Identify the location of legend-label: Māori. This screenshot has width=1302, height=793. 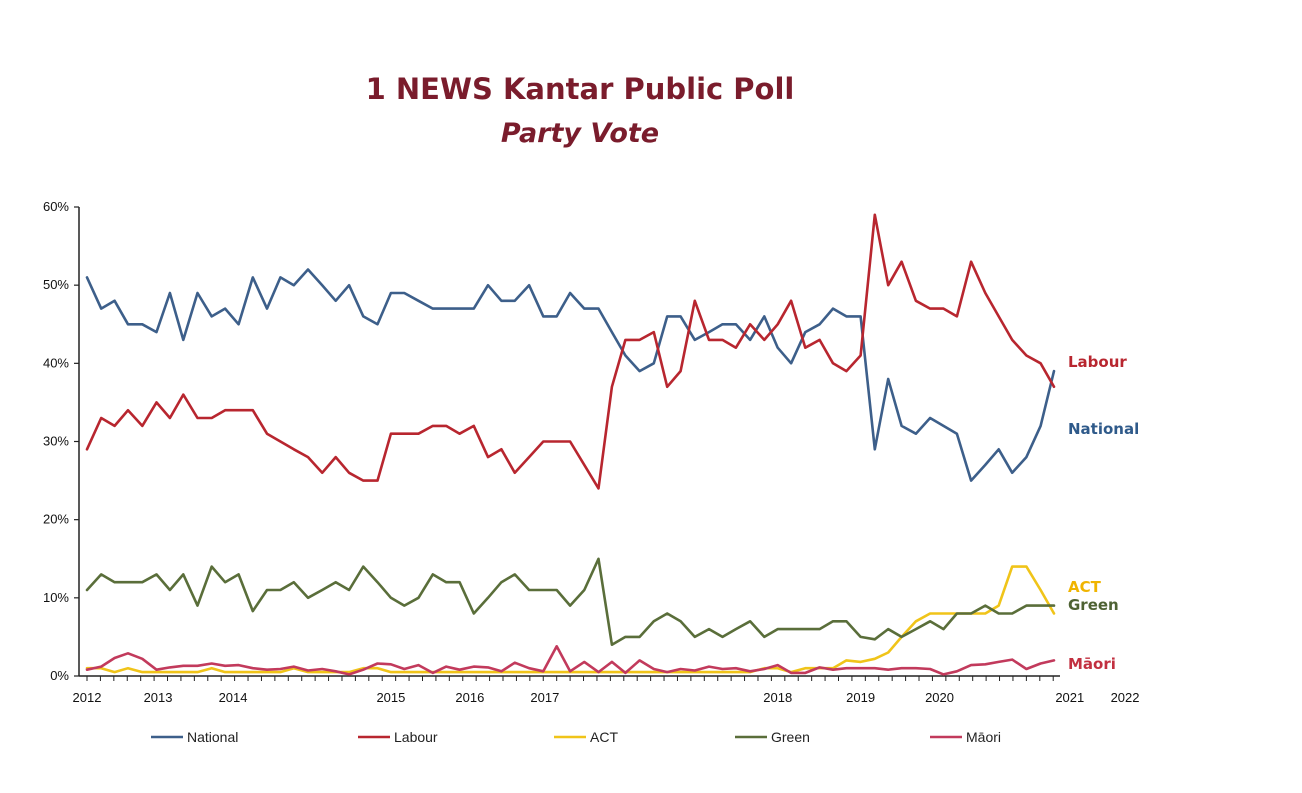
(983, 737).